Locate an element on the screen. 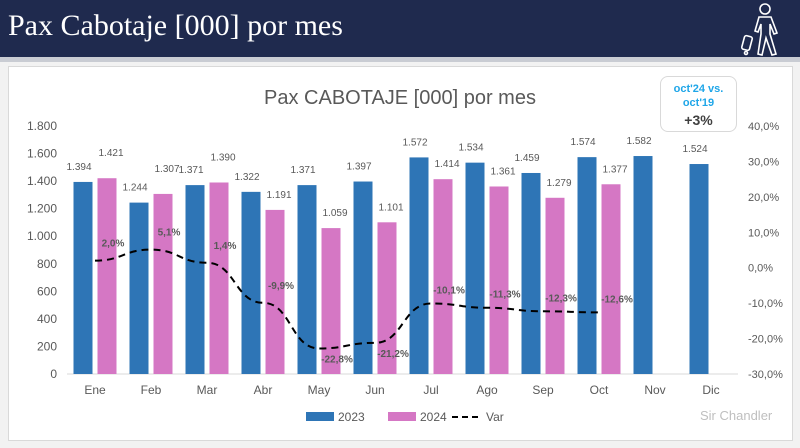 The image size is (800, 448). watermark: Sir Chandler is located at coordinates (736, 415).